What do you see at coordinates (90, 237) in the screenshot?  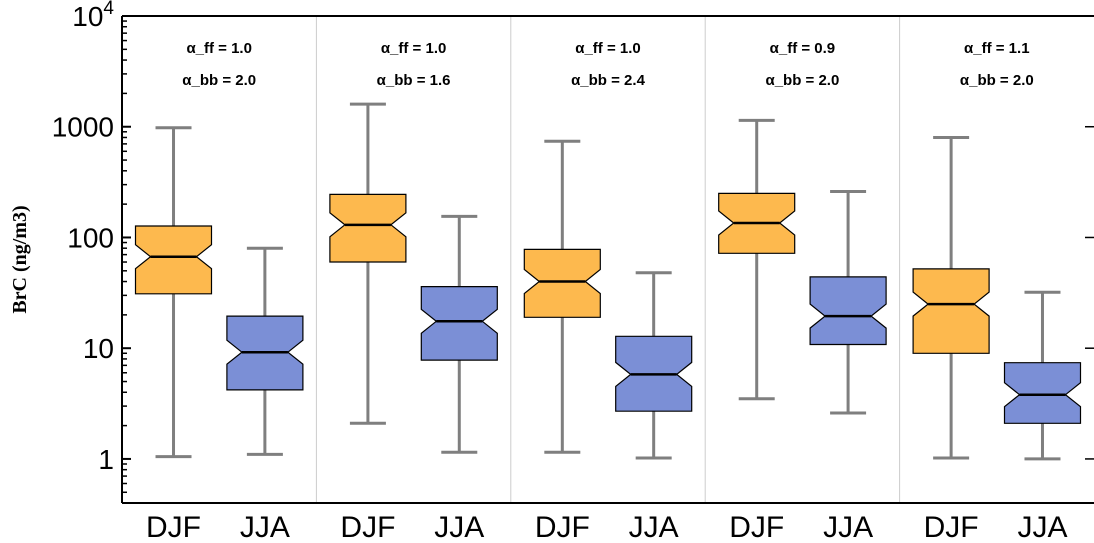 I see `y-tick-label: 100` at bounding box center [90, 237].